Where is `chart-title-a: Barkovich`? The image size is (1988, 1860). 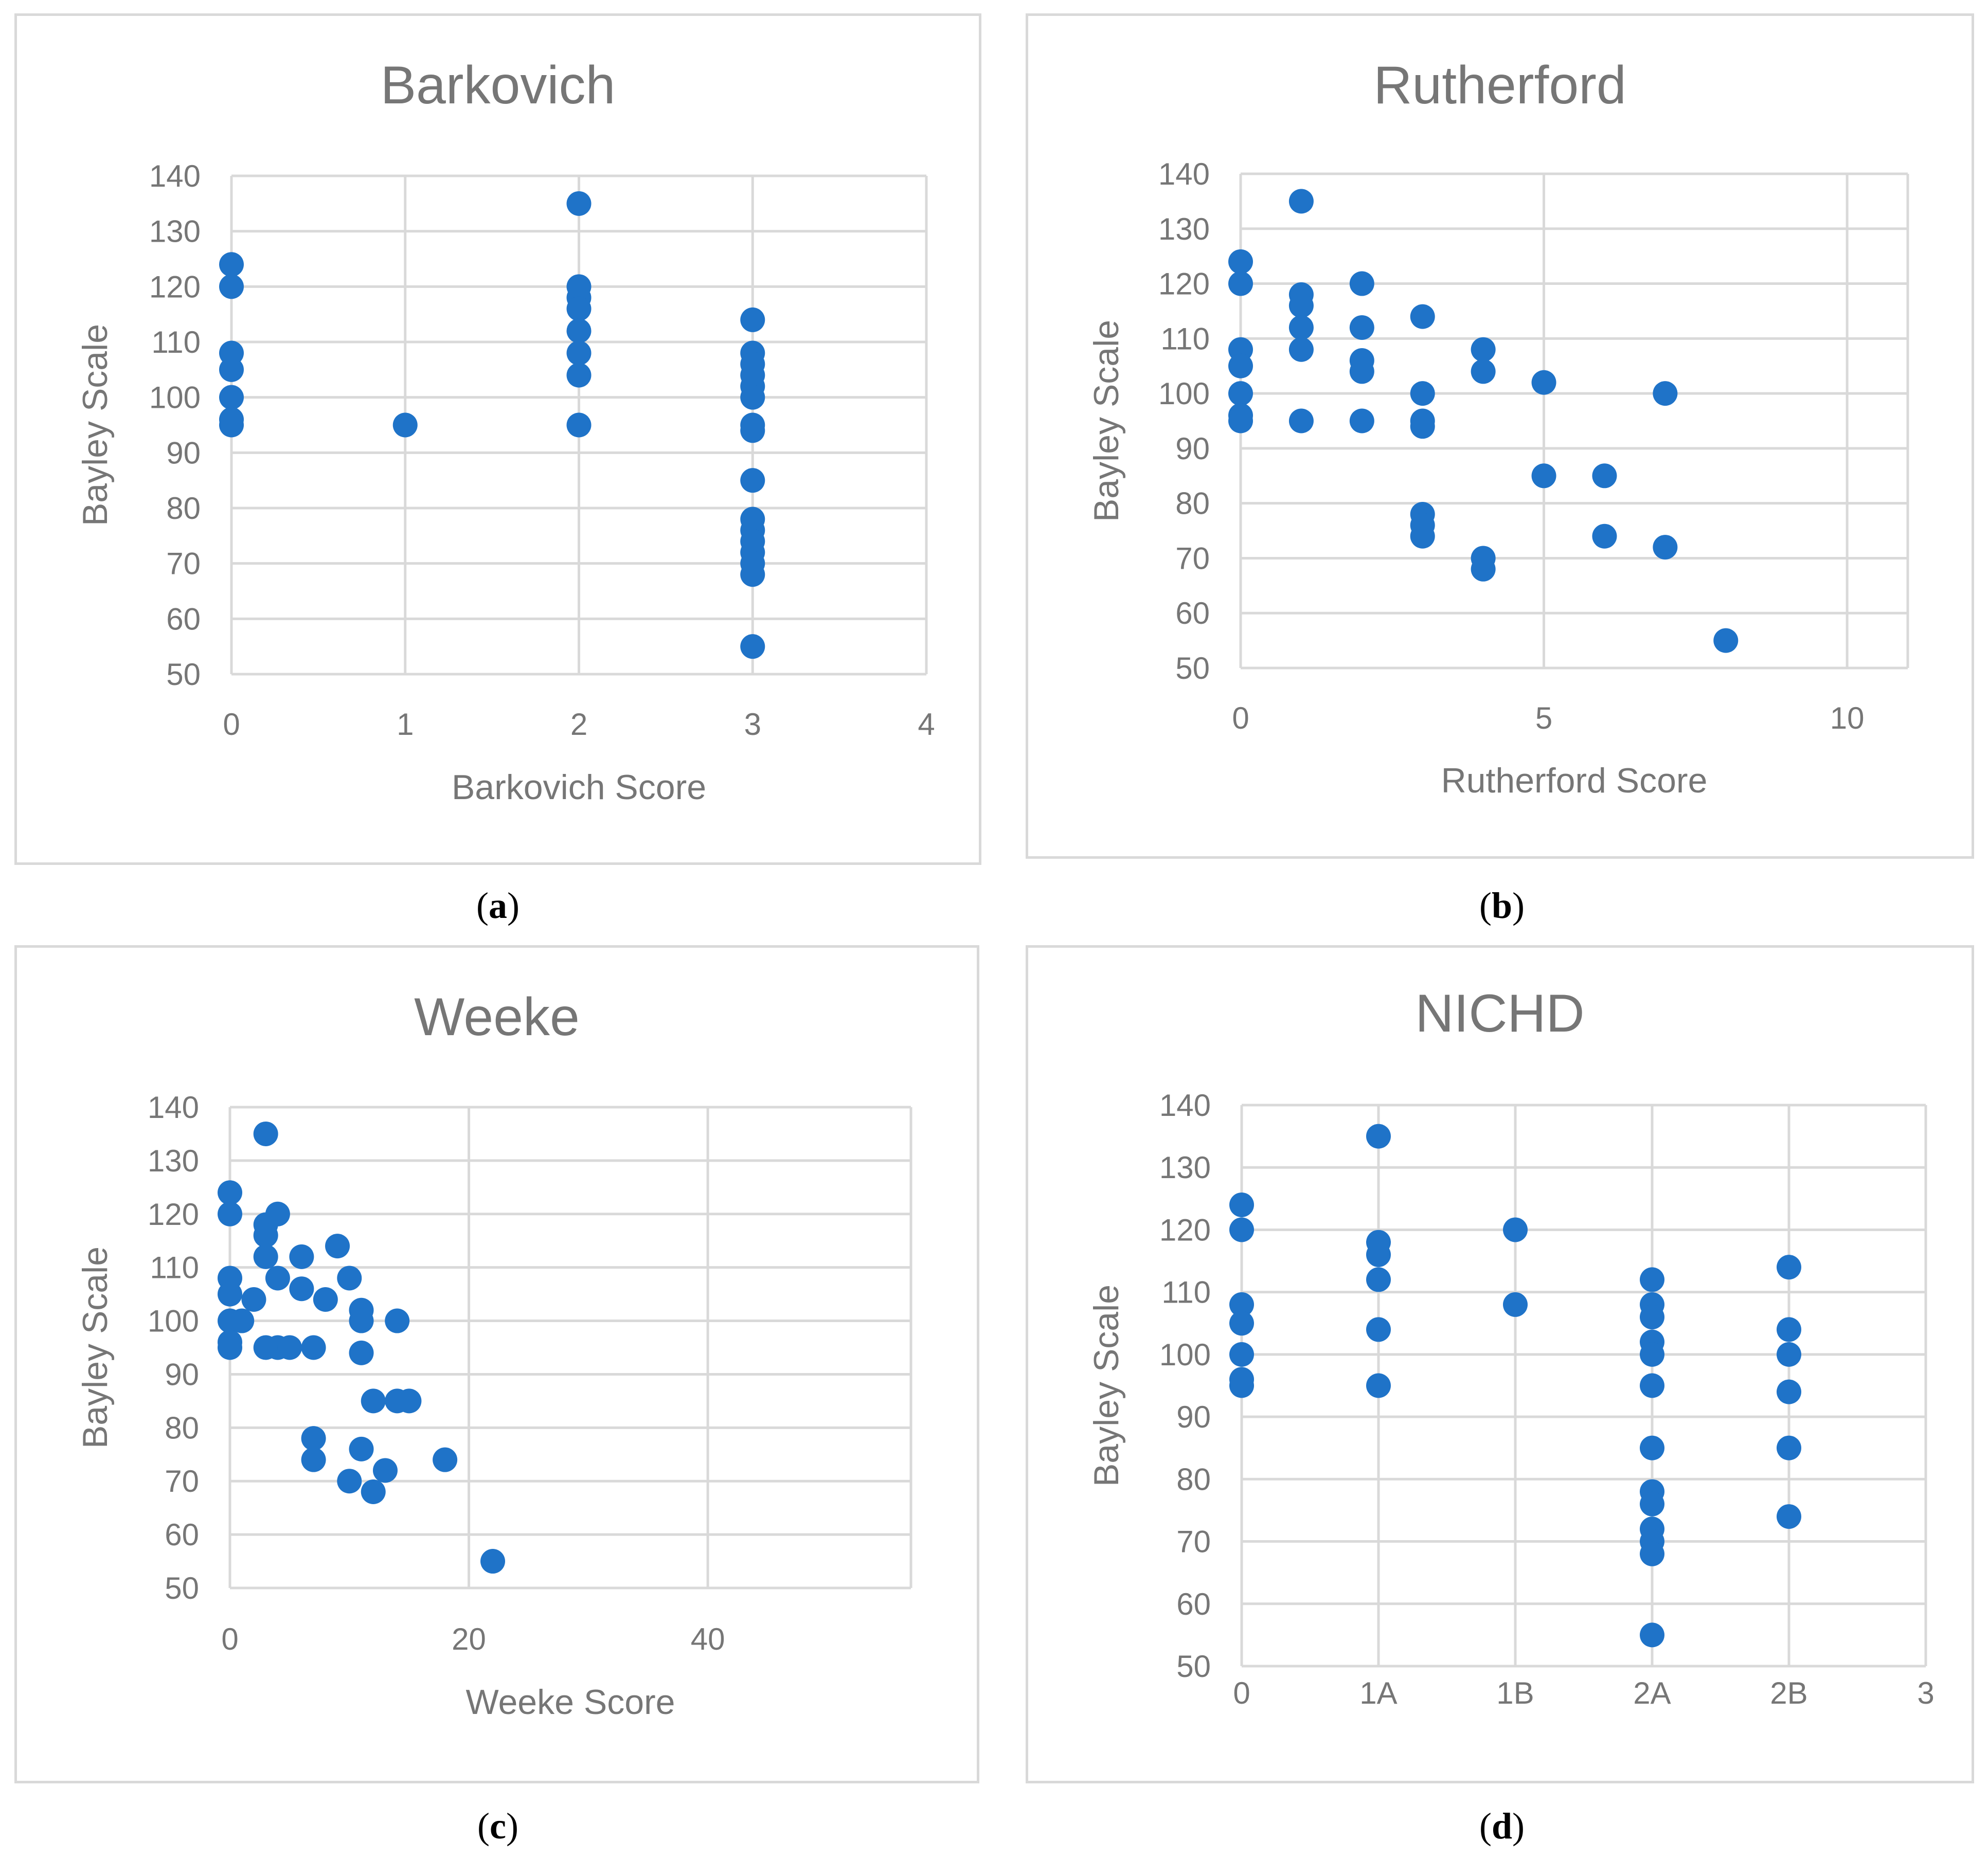
chart-title-a: Barkovich is located at coordinates (499, 85).